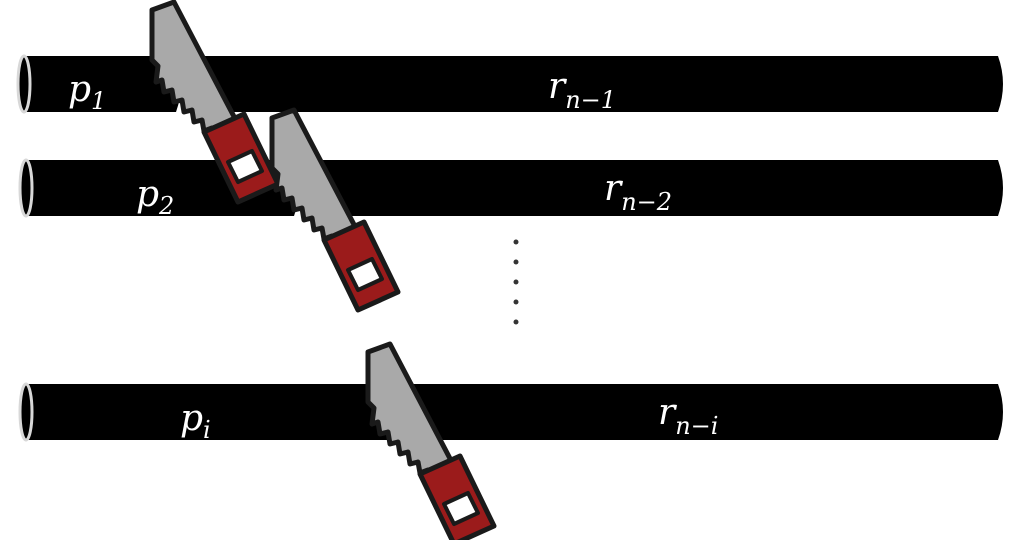  Describe the element at coordinates (688, 416) in the screenshot. I see `rod-i-right-label: rn−i` at that location.